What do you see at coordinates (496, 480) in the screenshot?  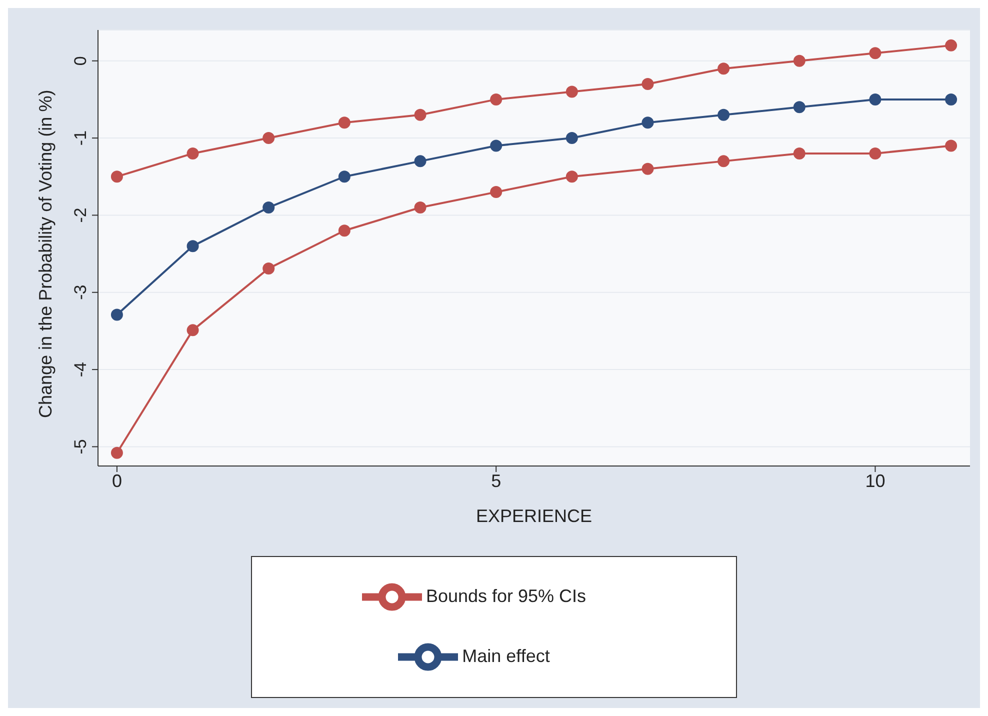 I see `x-tick-label: 5` at bounding box center [496, 480].